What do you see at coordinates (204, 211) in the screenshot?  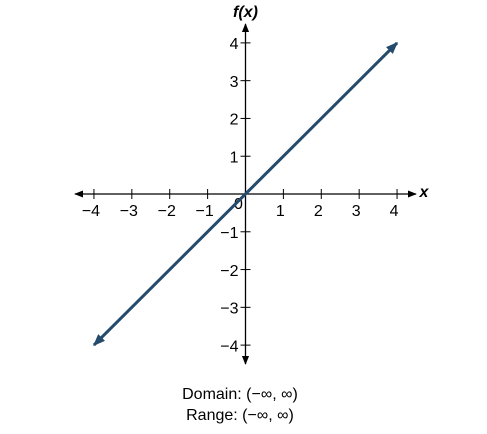 I see `x-tick-label: −1` at bounding box center [204, 211].